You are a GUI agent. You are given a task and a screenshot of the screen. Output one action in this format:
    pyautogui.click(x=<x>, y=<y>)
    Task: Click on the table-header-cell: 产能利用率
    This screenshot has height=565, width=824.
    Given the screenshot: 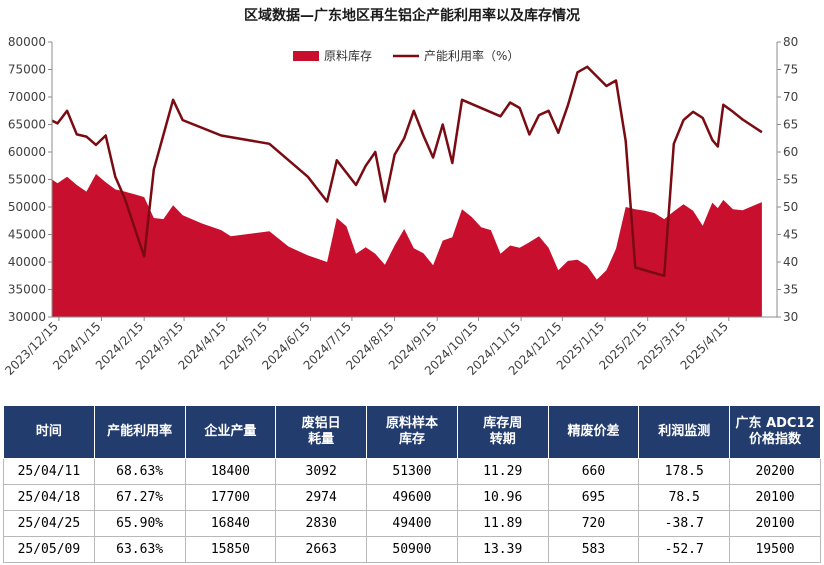 What is the action you would take?
    pyautogui.click(x=139, y=432)
    